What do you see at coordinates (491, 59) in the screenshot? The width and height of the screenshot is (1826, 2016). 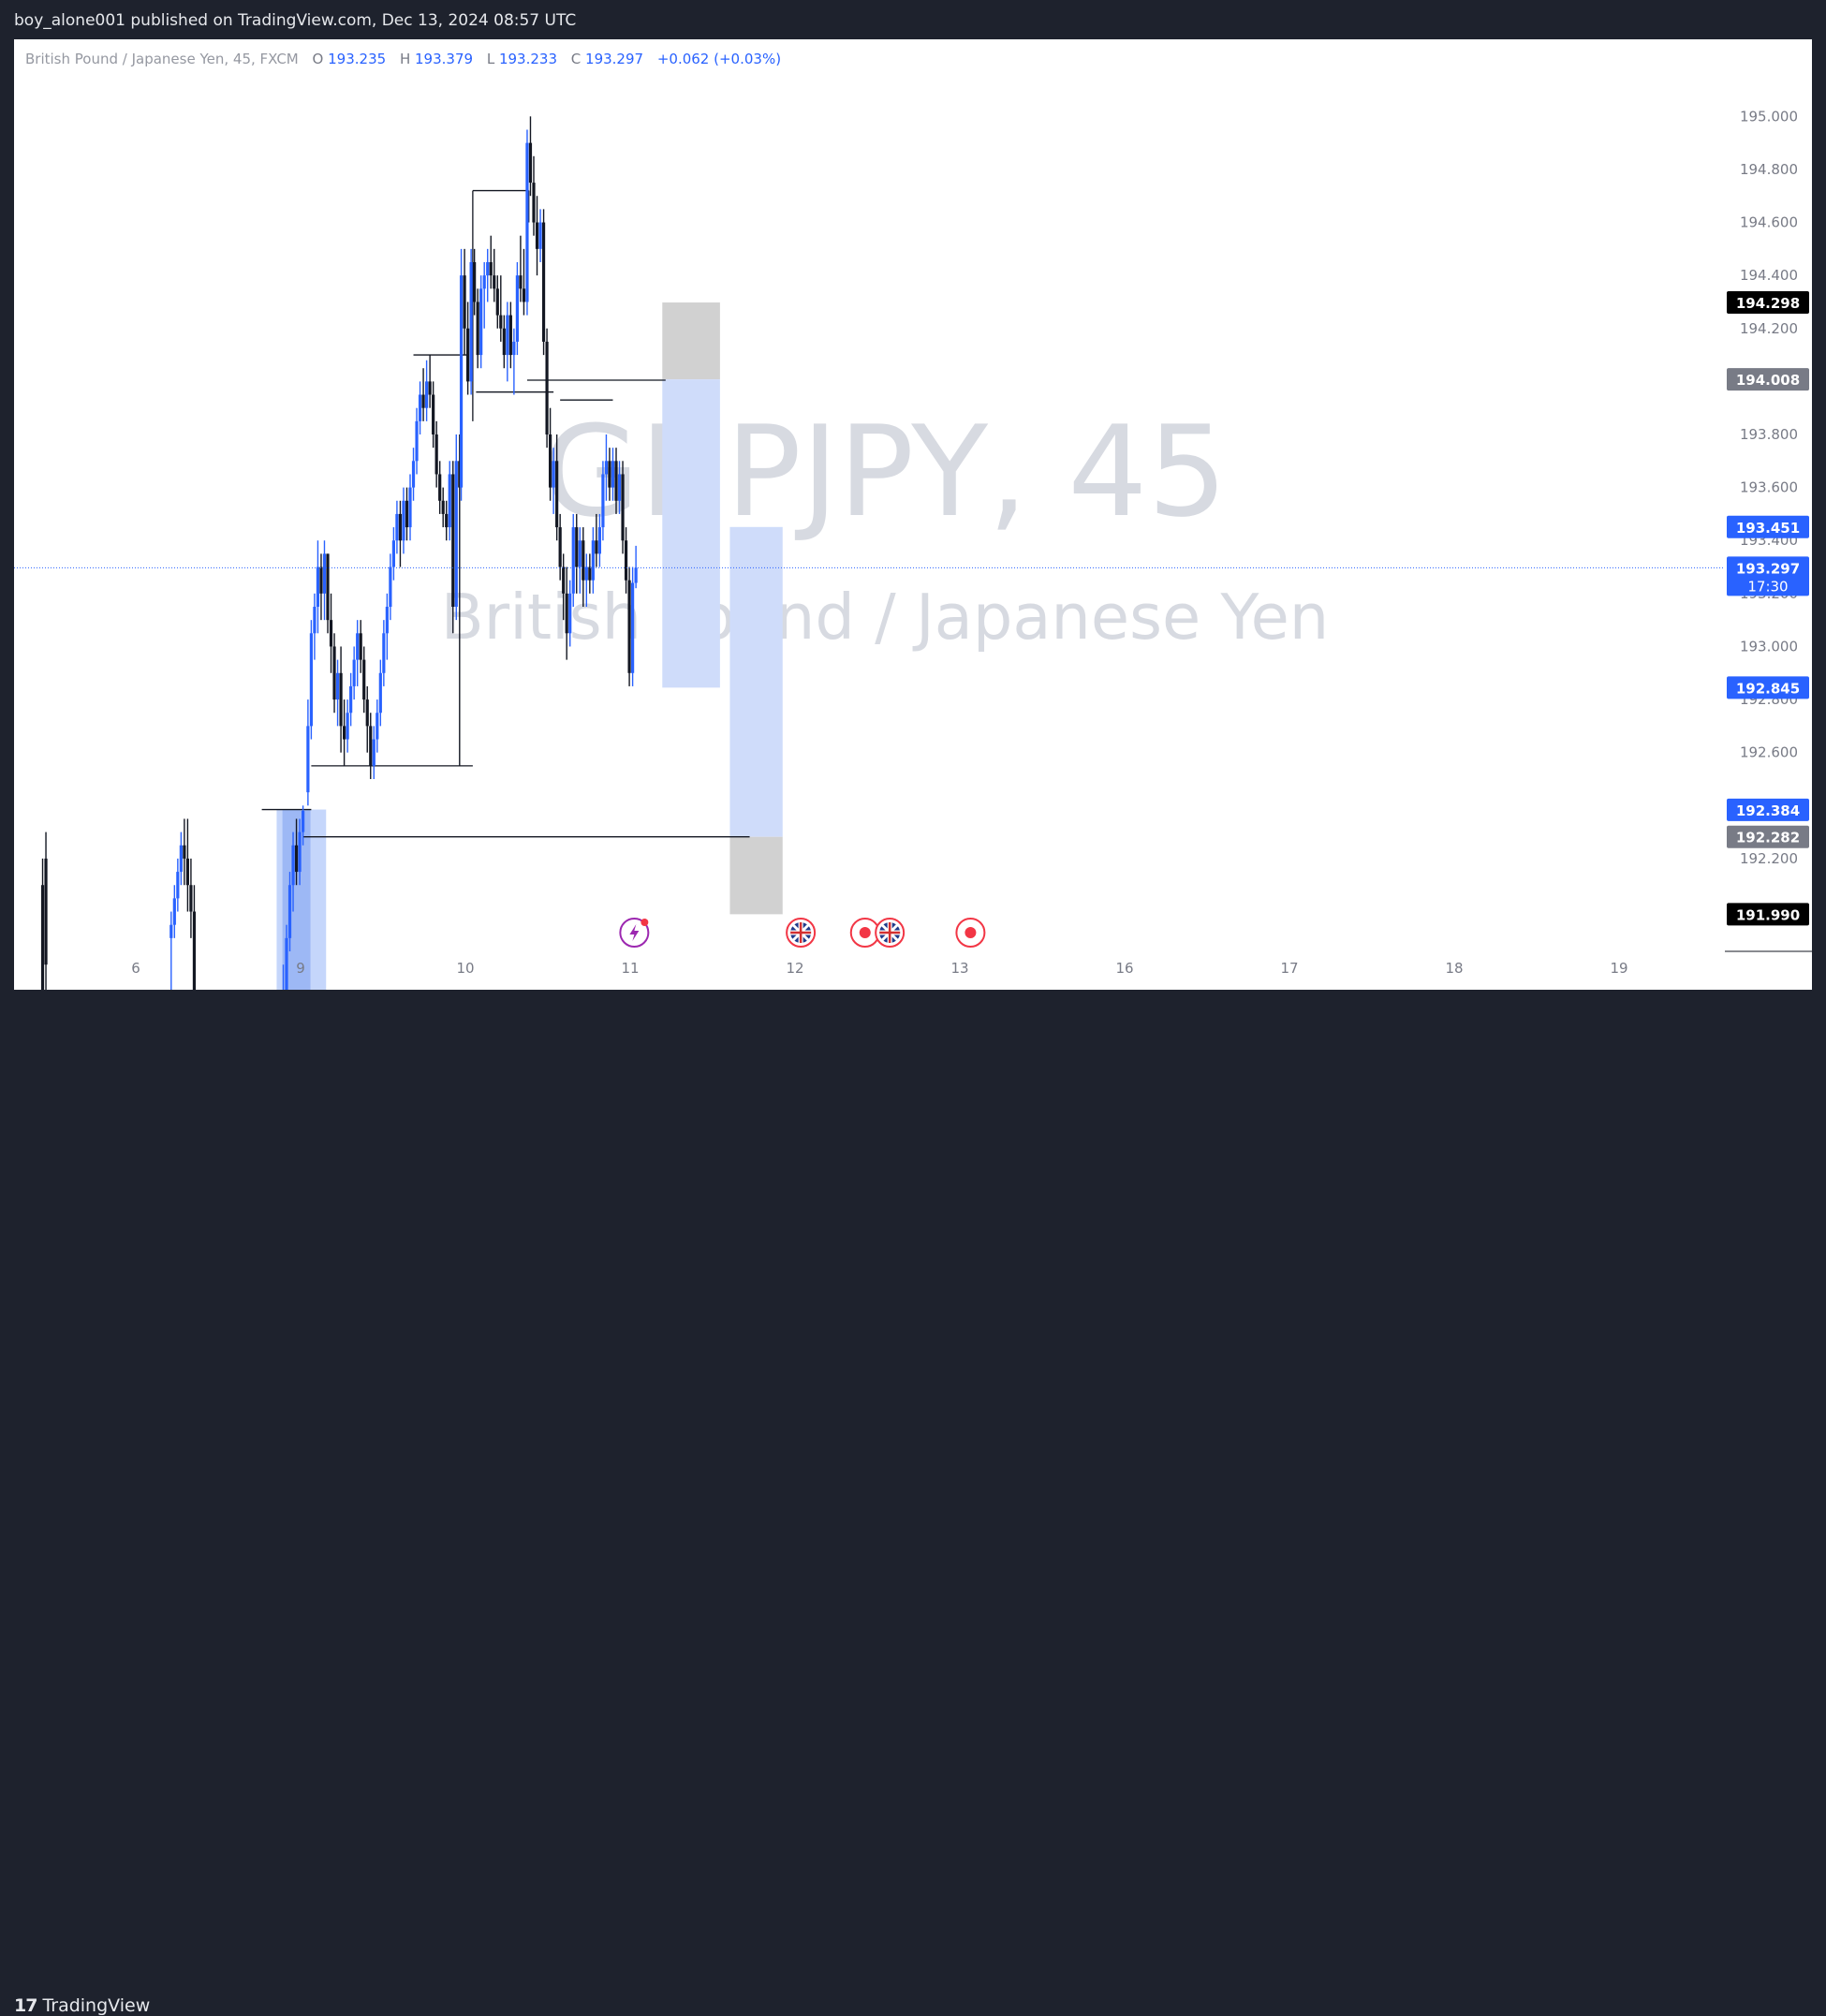 I see `legend-low-label: L` at bounding box center [491, 59].